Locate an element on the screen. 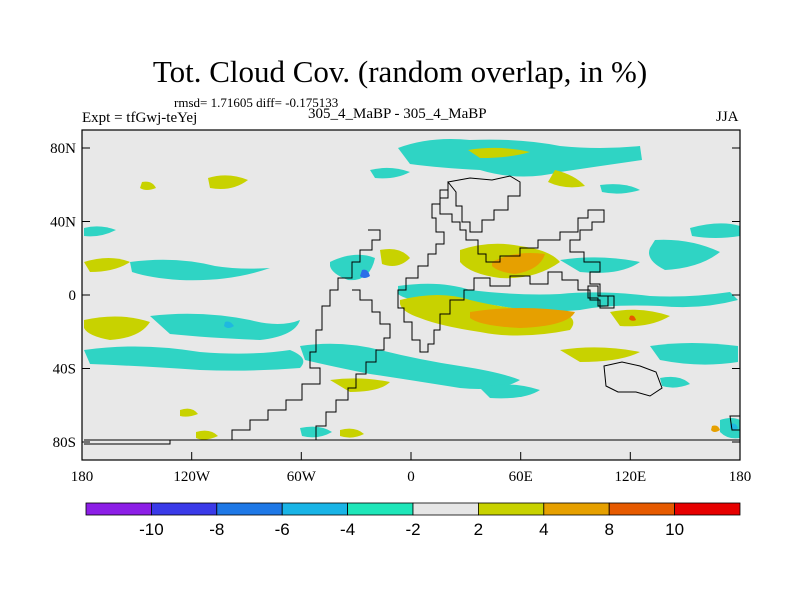 This screenshot has width=800, height=600. x-tick-label: 120E is located at coordinates (630, 477).